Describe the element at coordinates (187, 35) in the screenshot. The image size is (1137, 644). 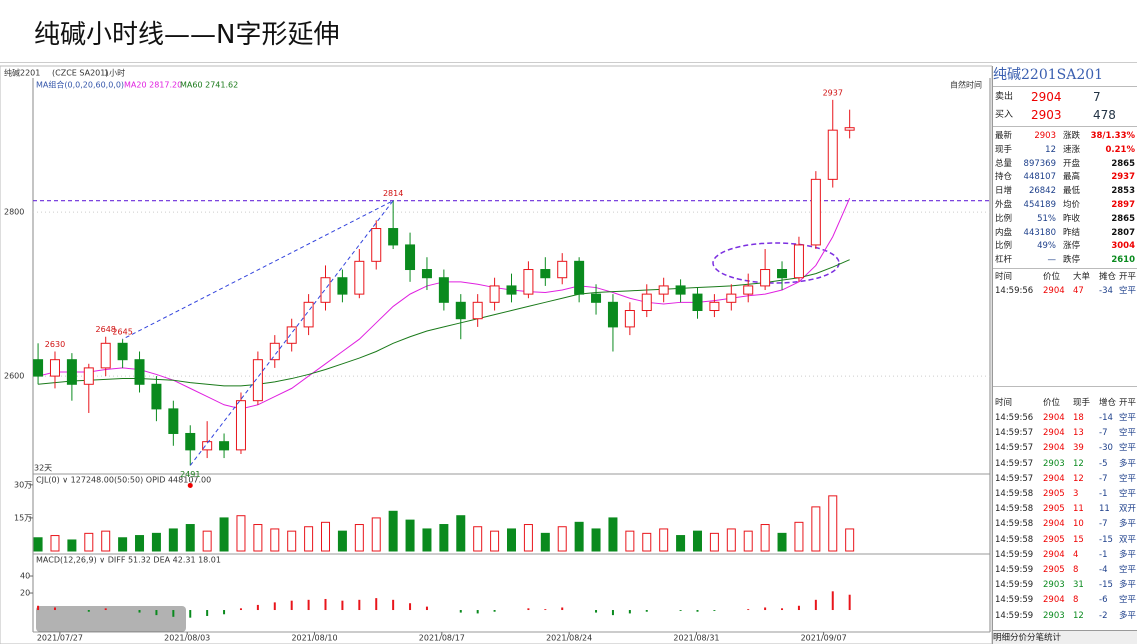
I see `page-title: 纯碱小时线——N字形延伸` at that location.